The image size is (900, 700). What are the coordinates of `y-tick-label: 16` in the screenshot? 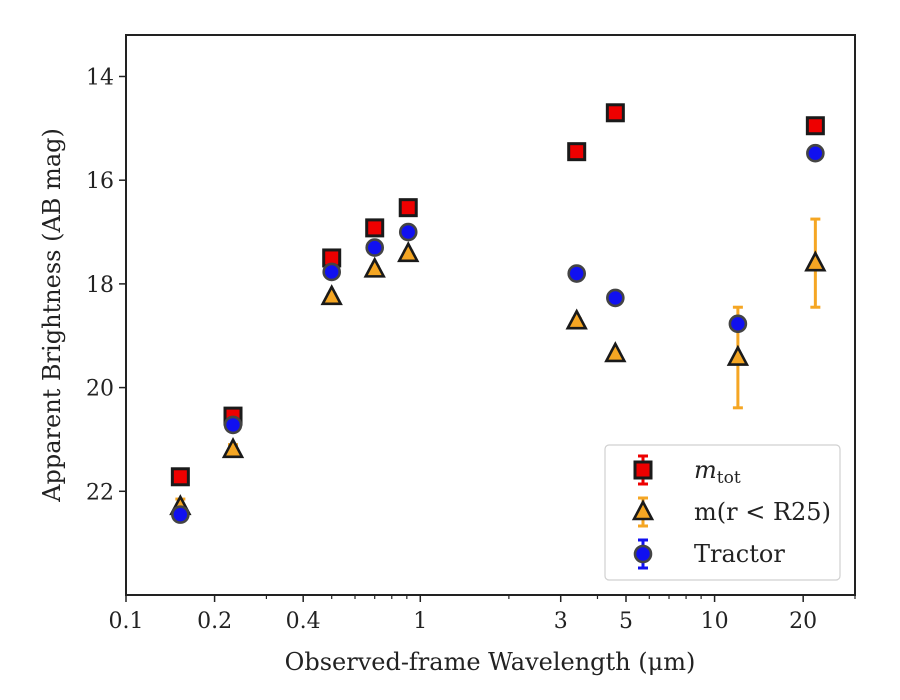 It's located at (100, 181).